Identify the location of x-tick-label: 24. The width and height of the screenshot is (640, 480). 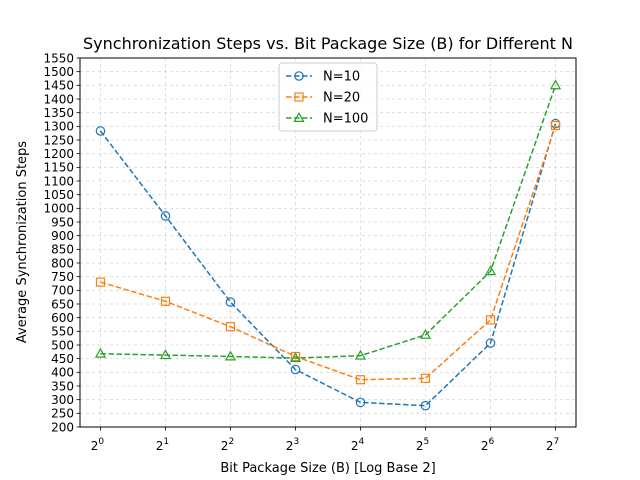
(358, 445).